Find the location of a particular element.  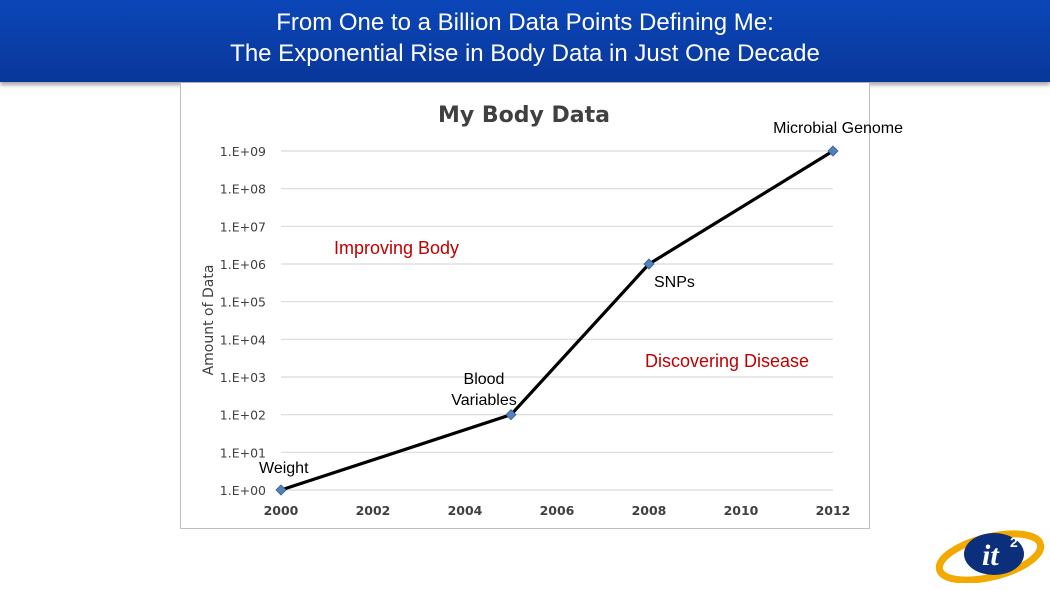

annotation-discovering-disease: Discovering Disease is located at coordinates (727, 361).